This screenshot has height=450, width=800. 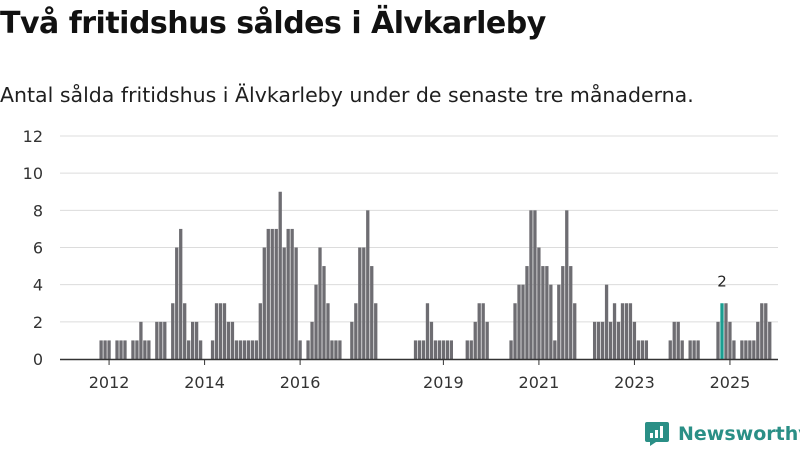 I want to click on x-tick-label: 2012, so click(x=109, y=382).